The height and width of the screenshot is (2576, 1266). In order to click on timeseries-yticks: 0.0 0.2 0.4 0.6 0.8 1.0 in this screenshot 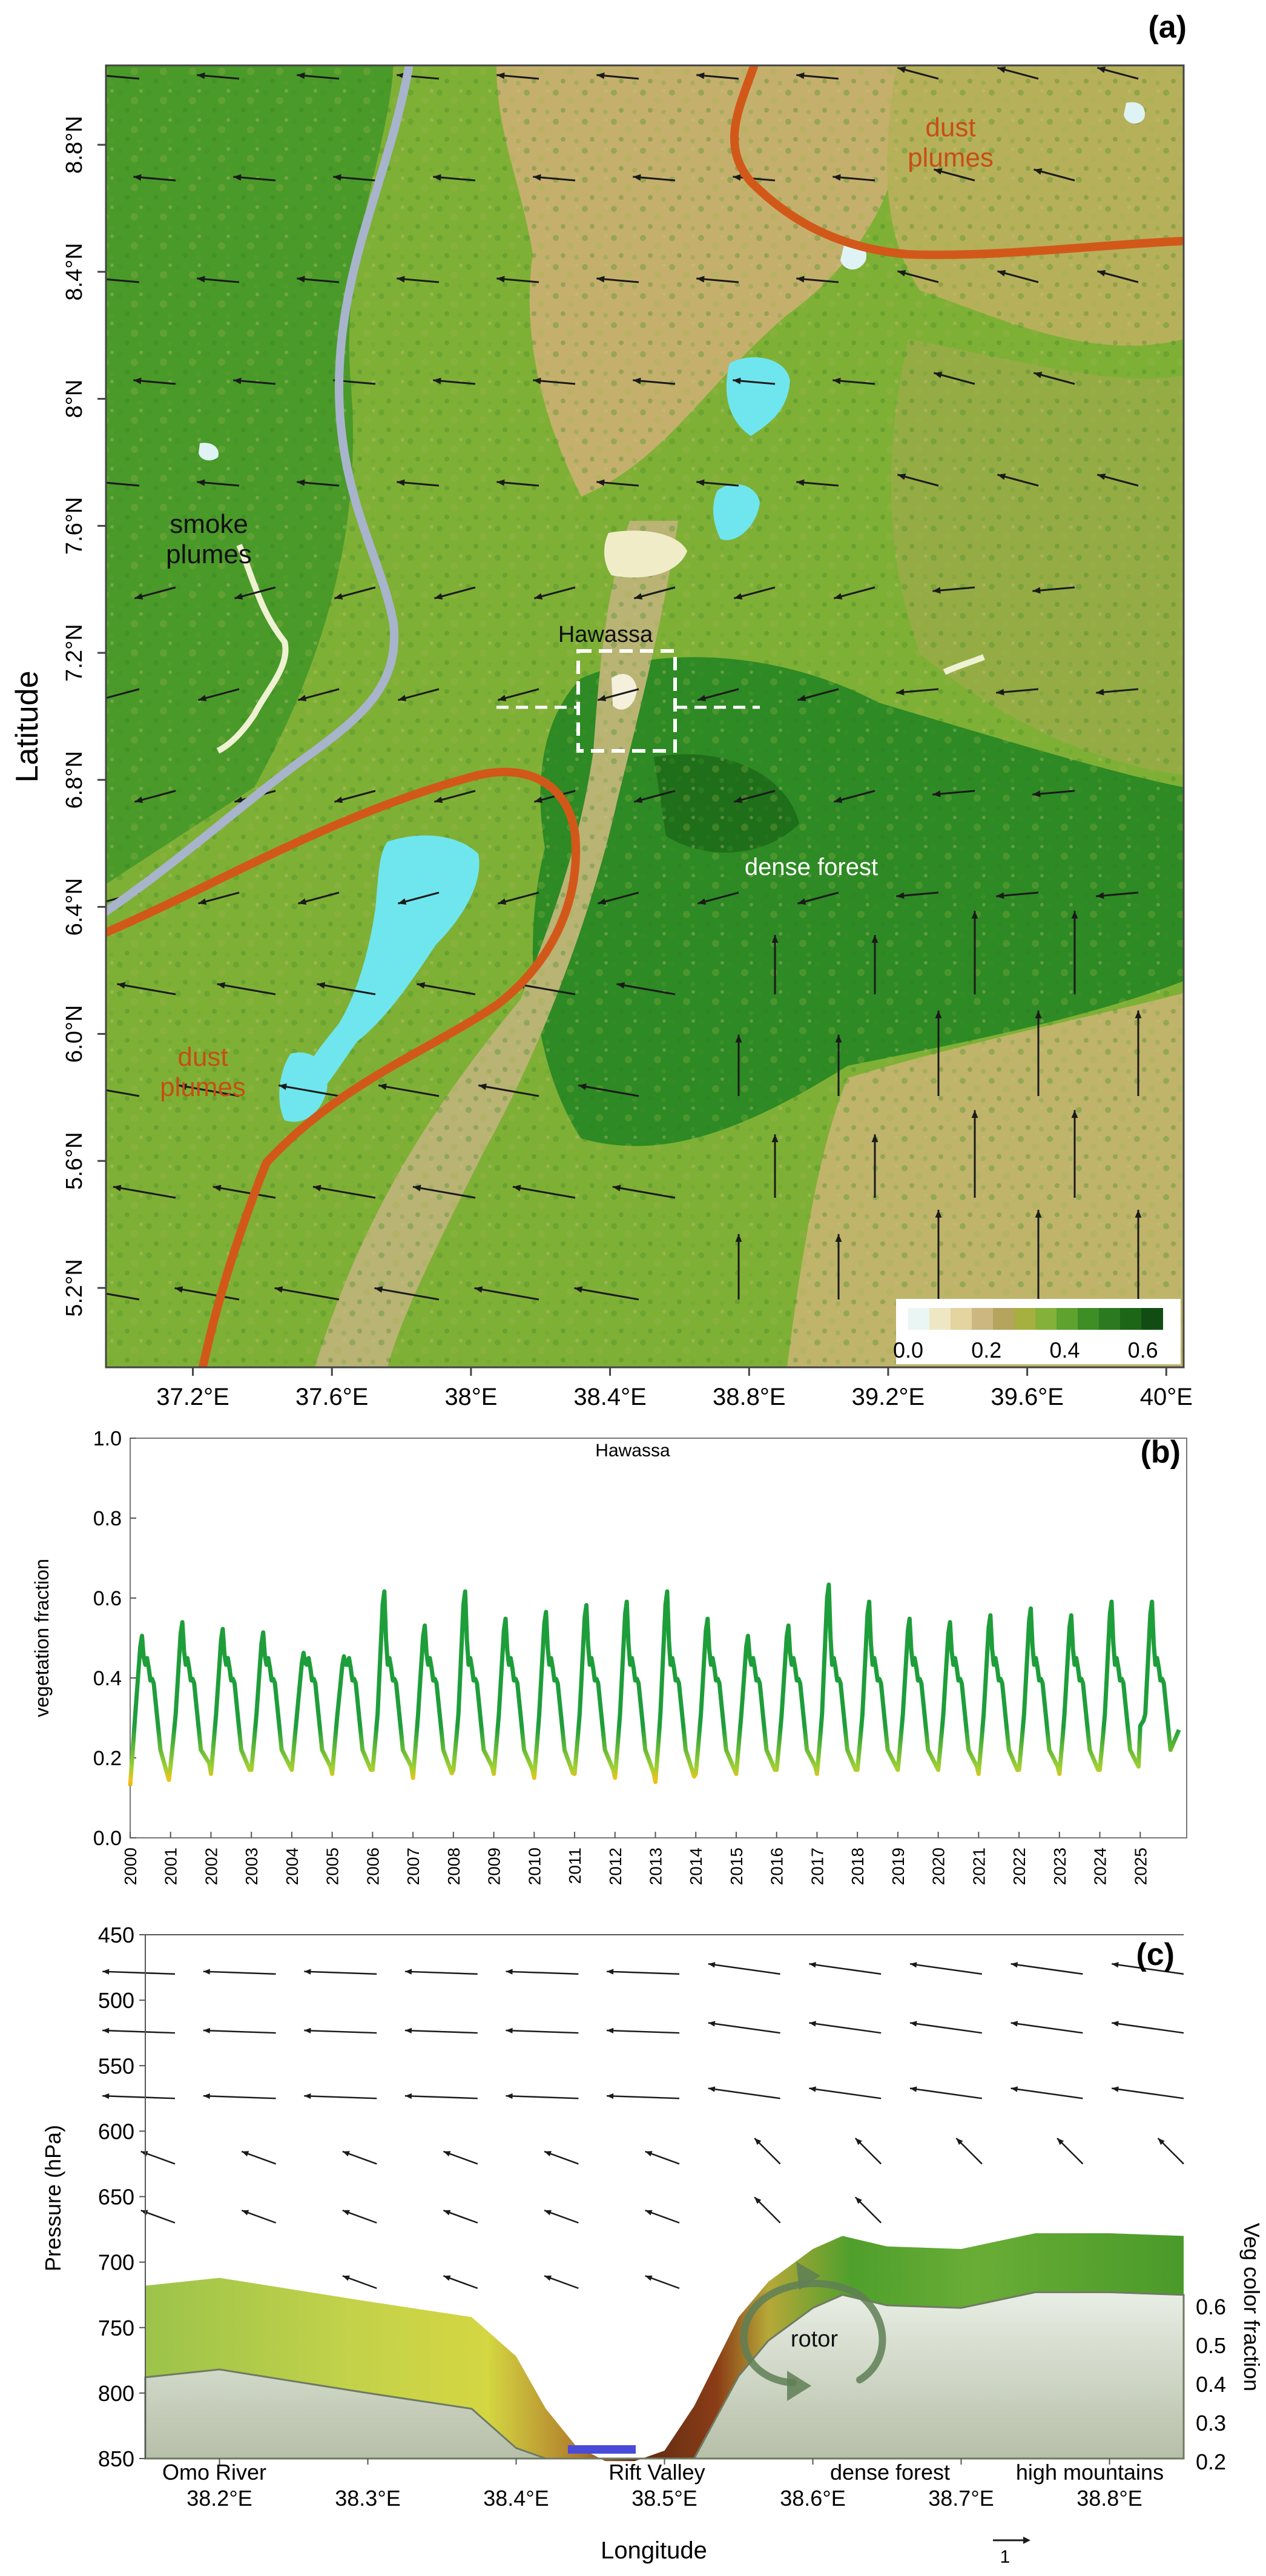, I will do `click(114, 1638)`.